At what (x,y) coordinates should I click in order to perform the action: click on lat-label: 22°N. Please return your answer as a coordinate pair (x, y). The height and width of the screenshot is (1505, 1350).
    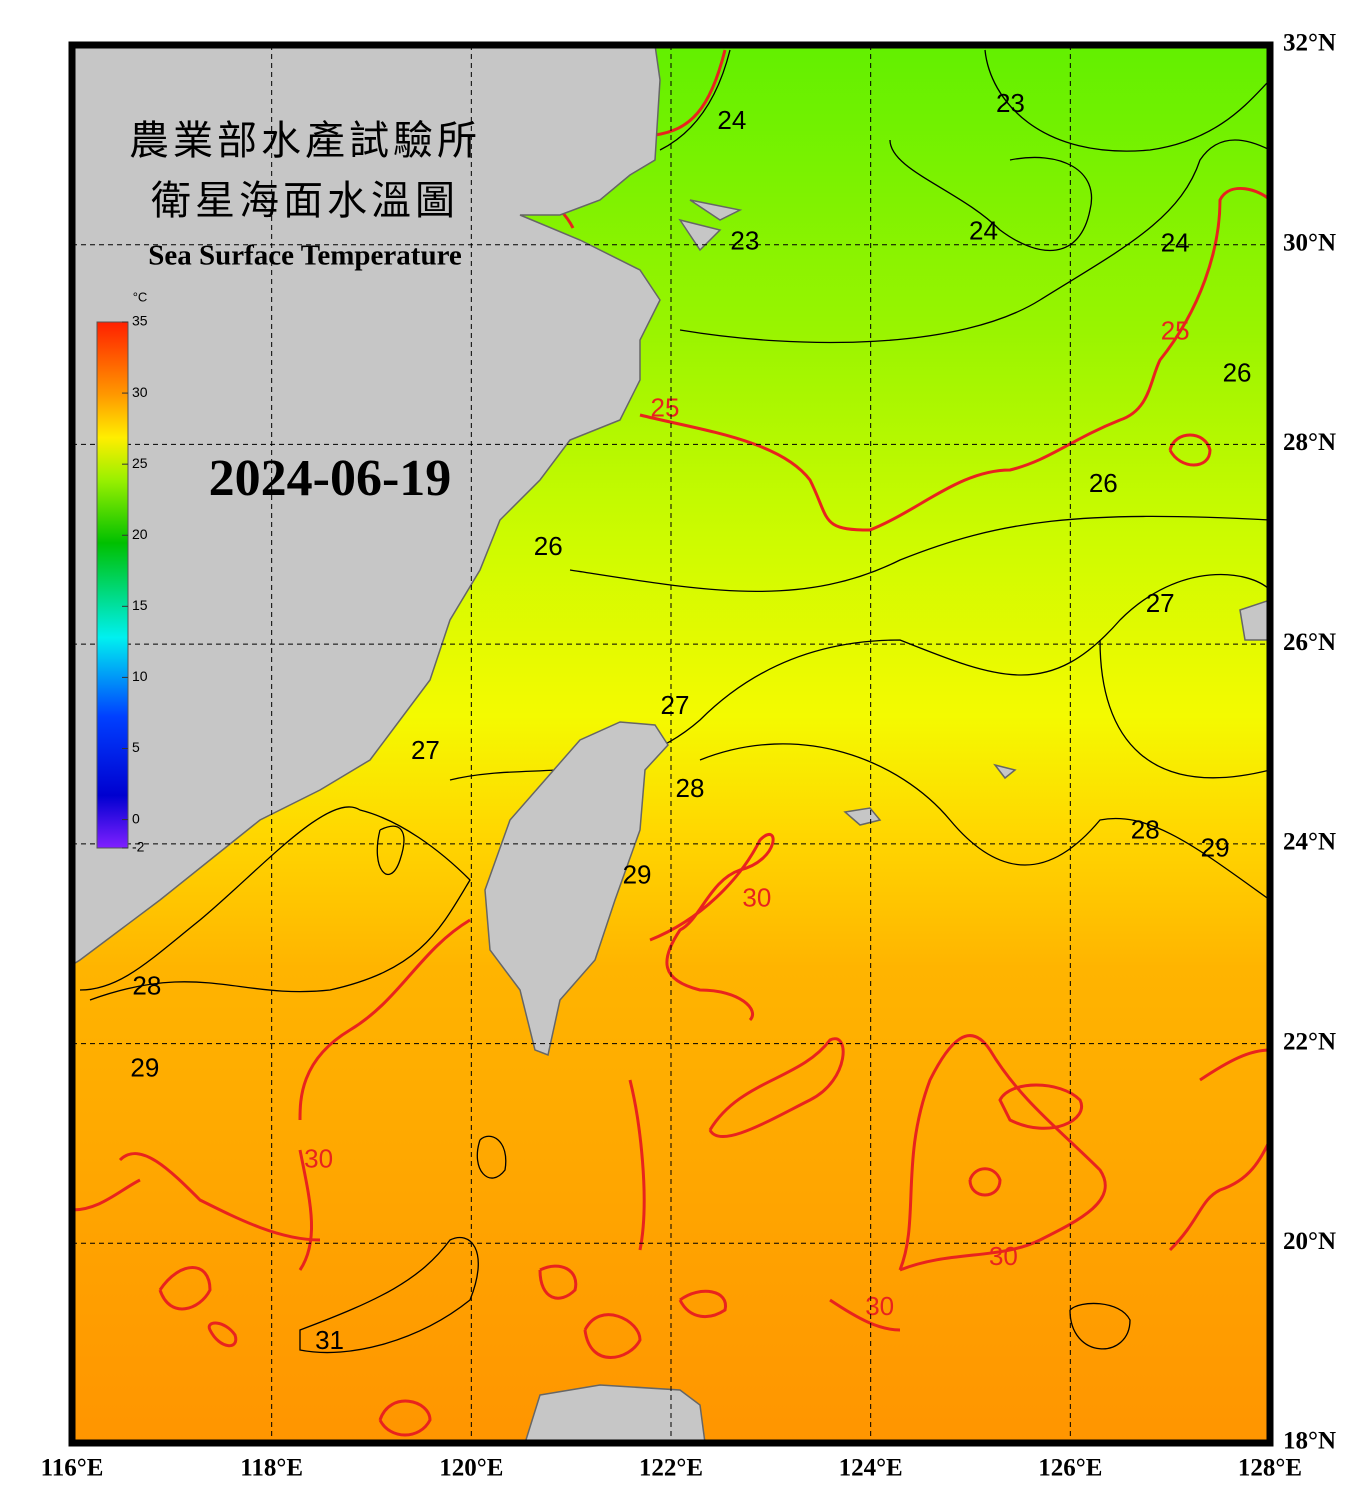
    Looking at the image, I should click on (1309, 1041).